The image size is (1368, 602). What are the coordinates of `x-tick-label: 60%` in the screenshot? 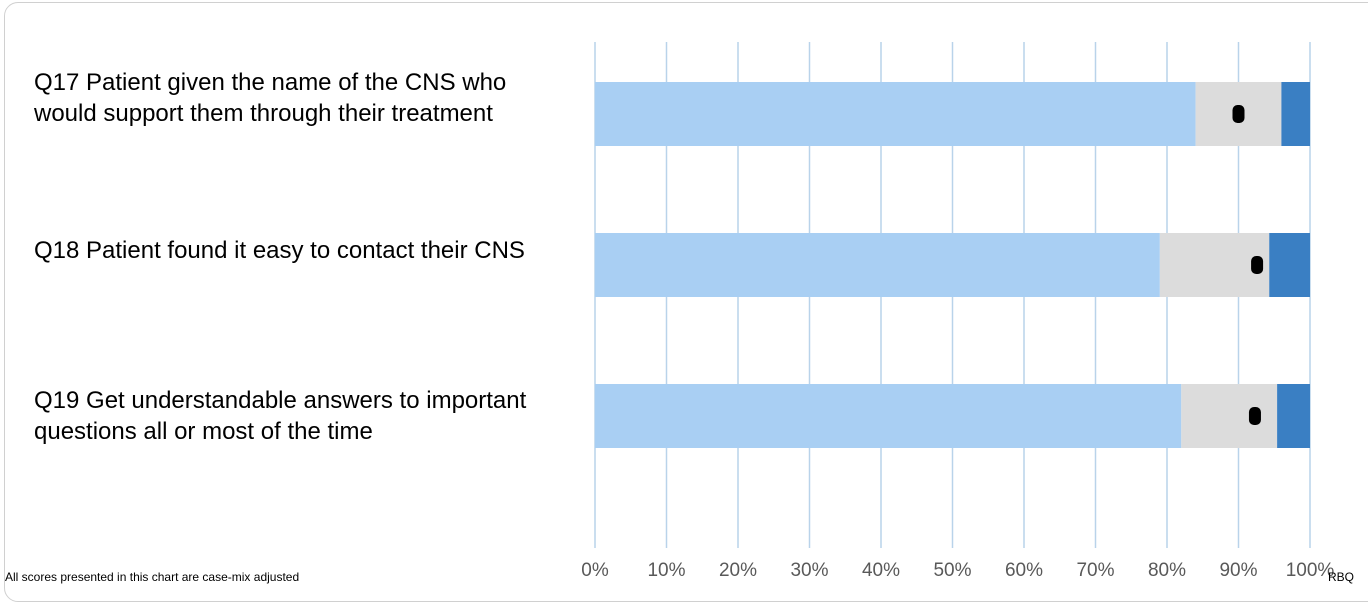 It's located at (1024, 570).